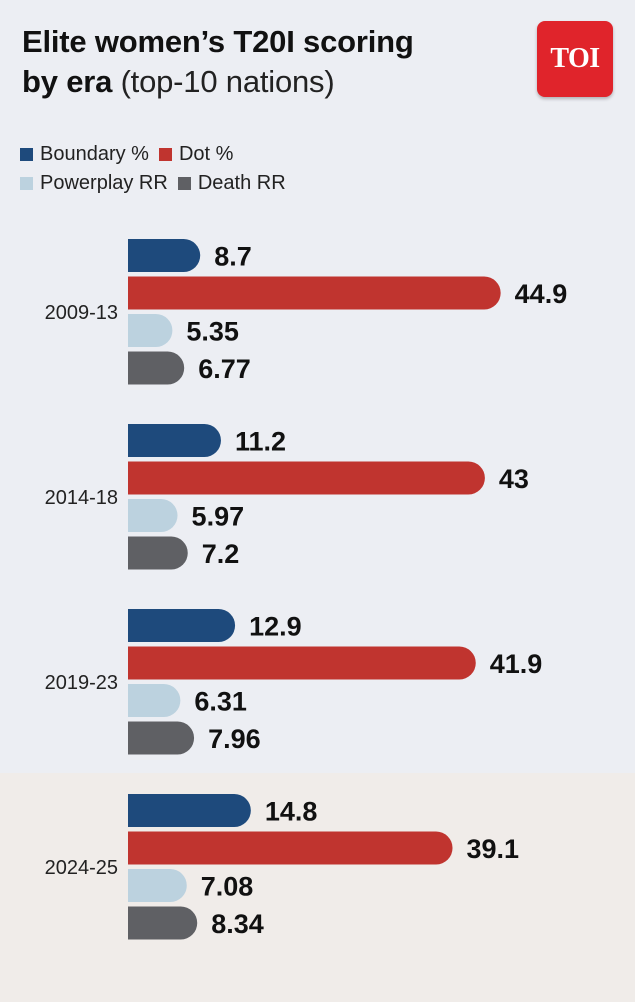  What do you see at coordinates (165, 154) in the screenshot?
I see `legend-swatch-dot` at bounding box center [165, 154].